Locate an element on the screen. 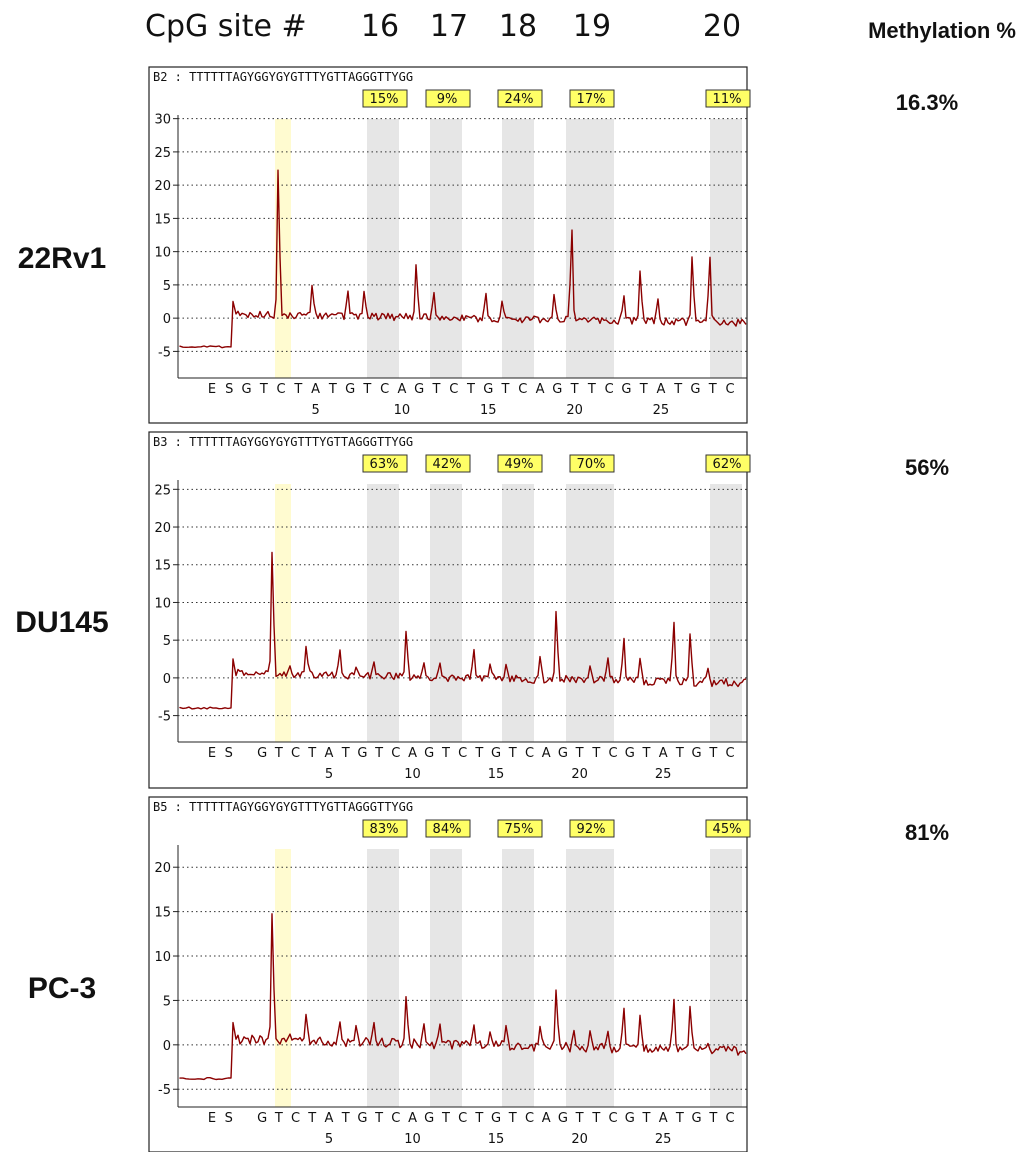 The height and width of the screenshot is (1152, 1022). y-tick-label: 30 is located at coordinates (162, 120).